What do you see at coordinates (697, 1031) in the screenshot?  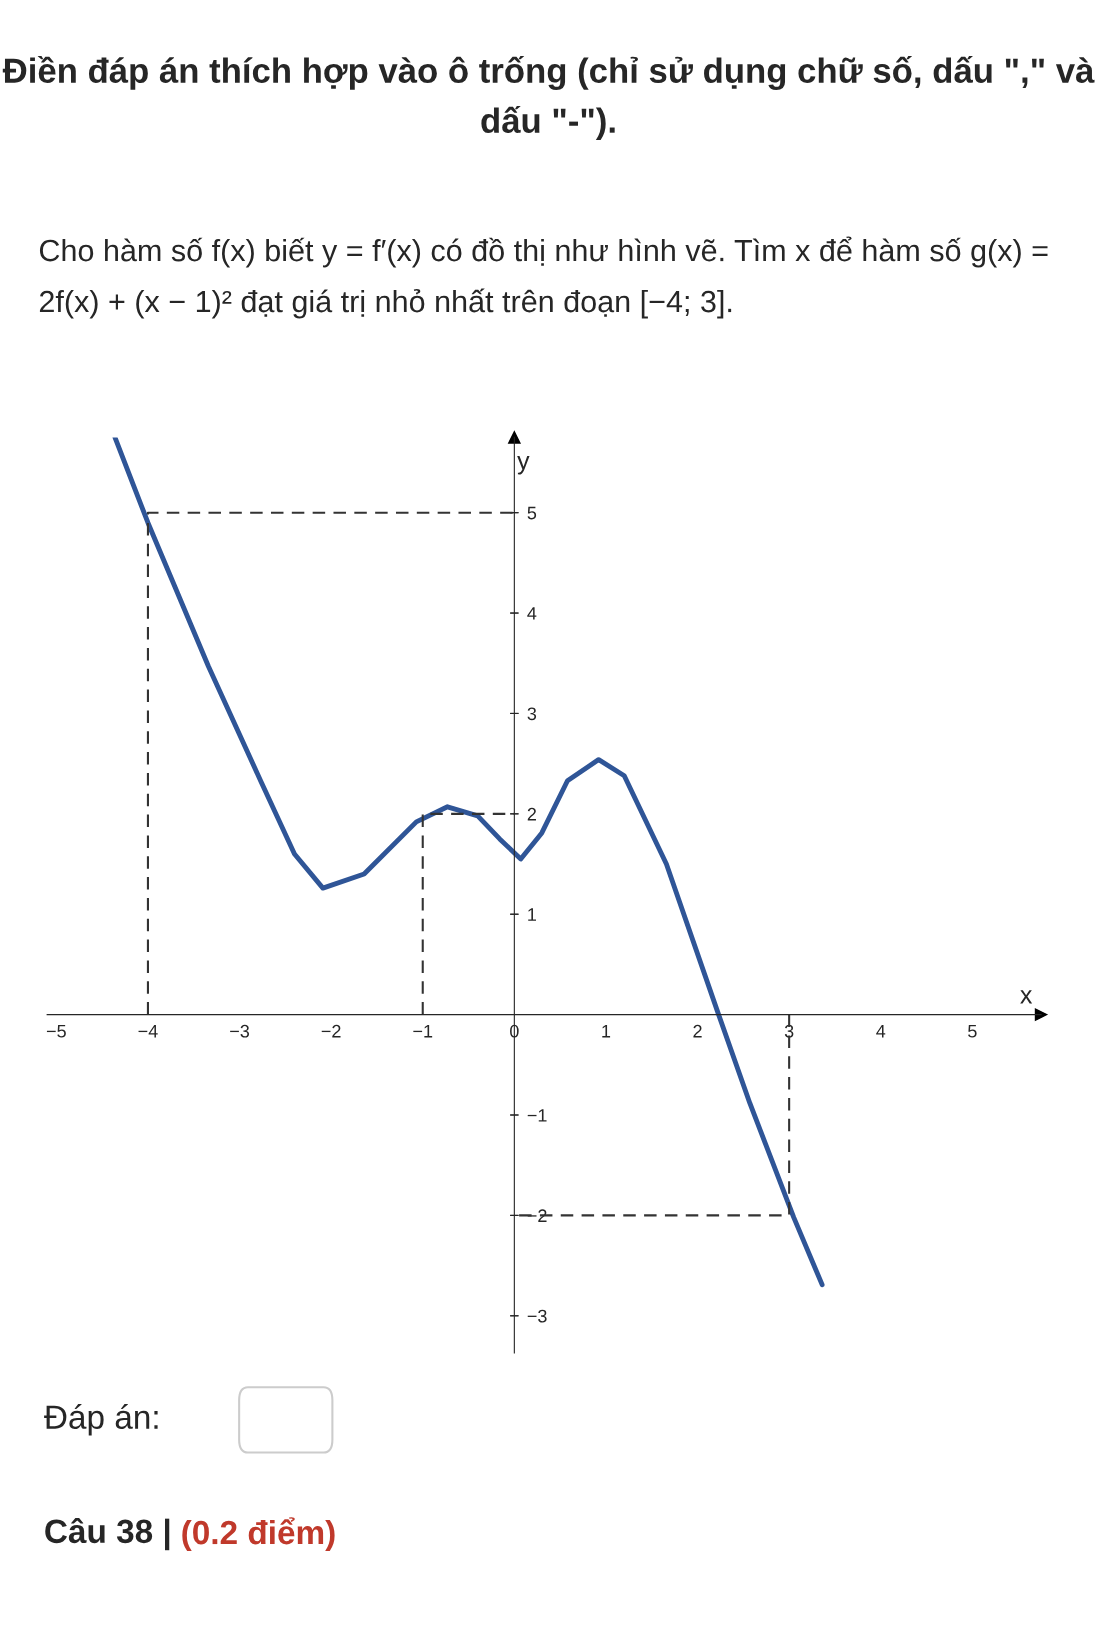 I see `x-tick-label: 2` at bounding box center [697, 1031].